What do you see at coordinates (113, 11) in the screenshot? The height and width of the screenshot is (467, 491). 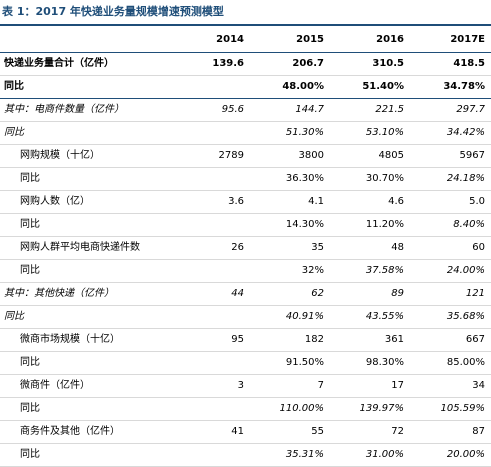 I see `table-title: 表 1：2017 年快递业务量规模增速预测模型` at bounding box center [113, 11].